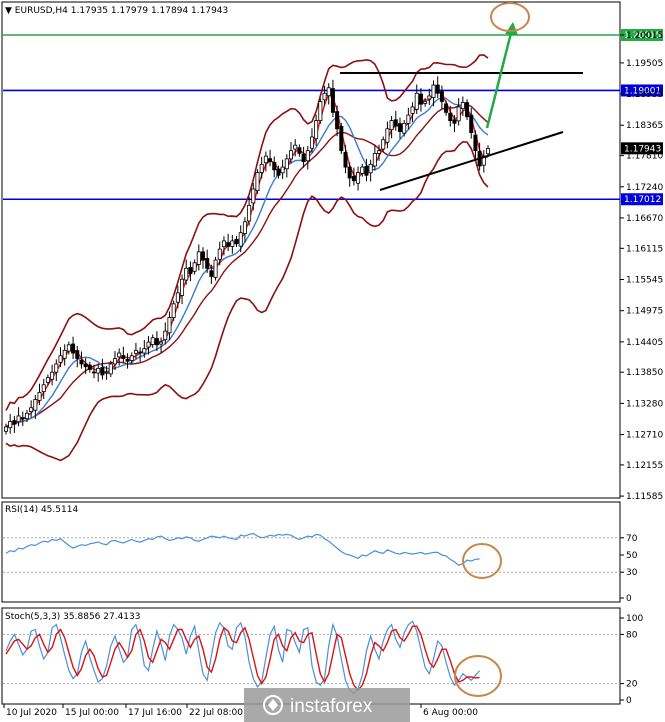  I want to click on rsi-highlight-circle, so click(482, 561).